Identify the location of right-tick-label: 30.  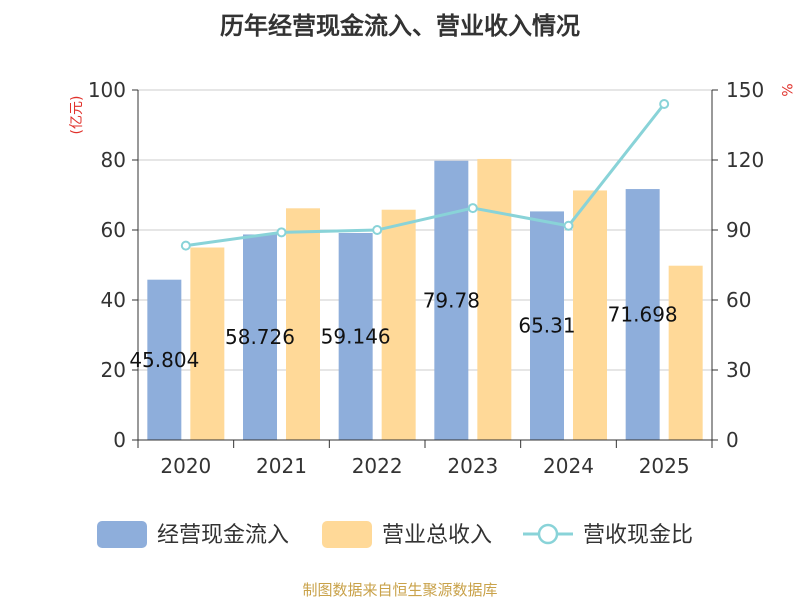
(738, 370).